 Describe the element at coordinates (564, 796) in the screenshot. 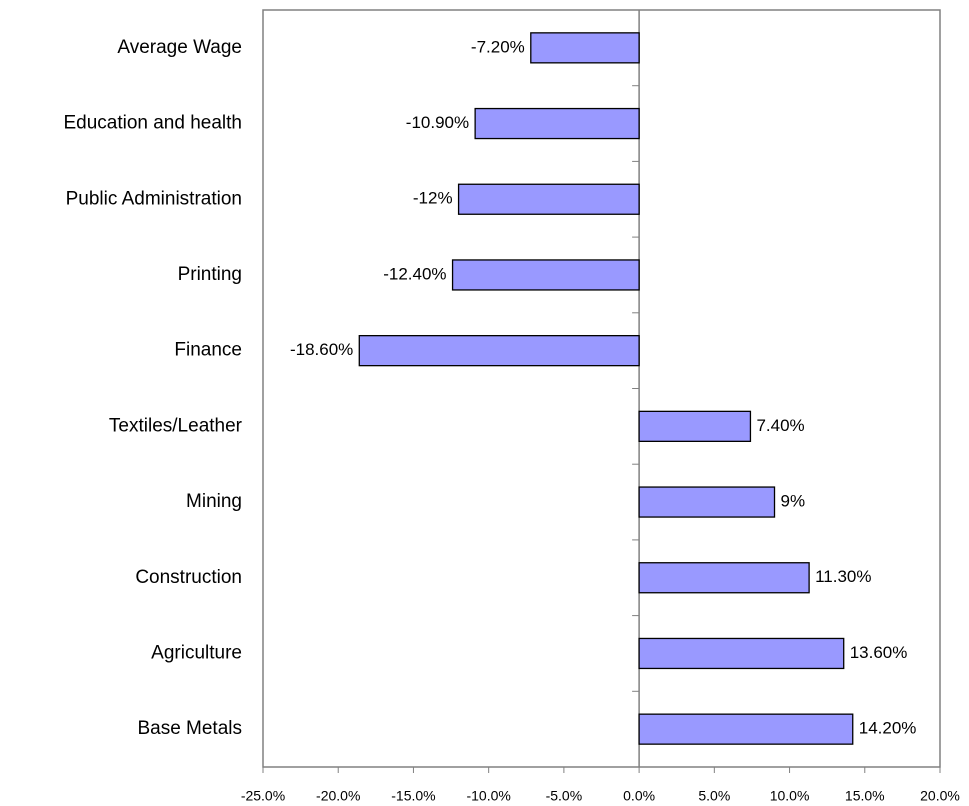

I see `x-tick-label: -5.0%` at that location.